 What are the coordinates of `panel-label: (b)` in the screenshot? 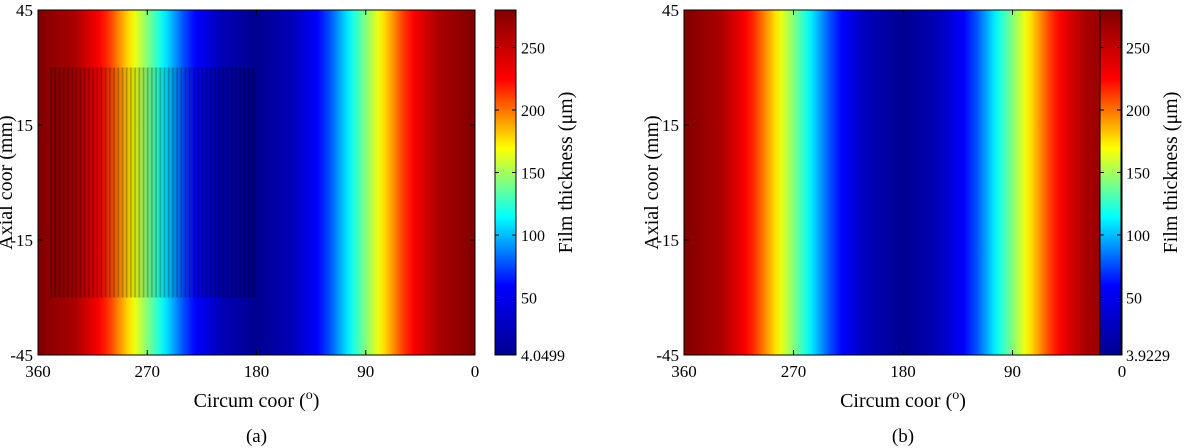 It's located at (903, 436).